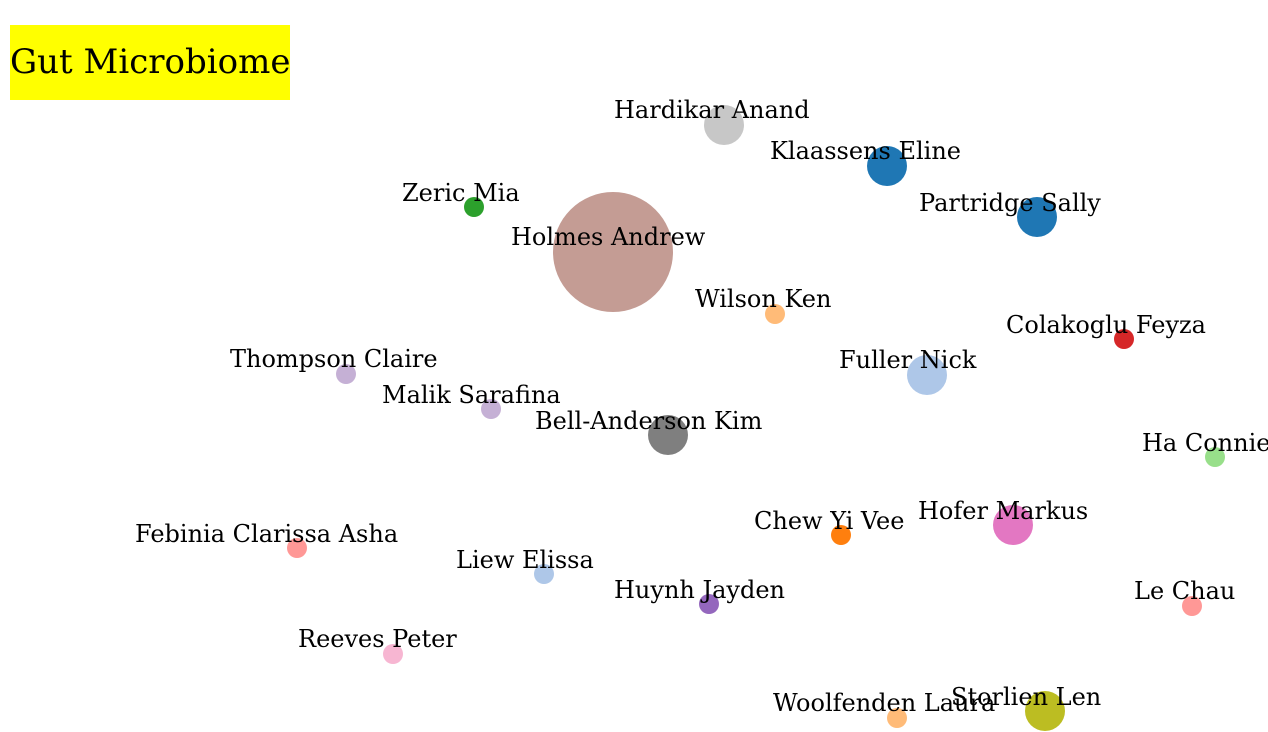 The width and height of the screenshot is (1268, 732). I want to click on node-label-partridge-sally: Partridge Sally, so click(1010, 203).